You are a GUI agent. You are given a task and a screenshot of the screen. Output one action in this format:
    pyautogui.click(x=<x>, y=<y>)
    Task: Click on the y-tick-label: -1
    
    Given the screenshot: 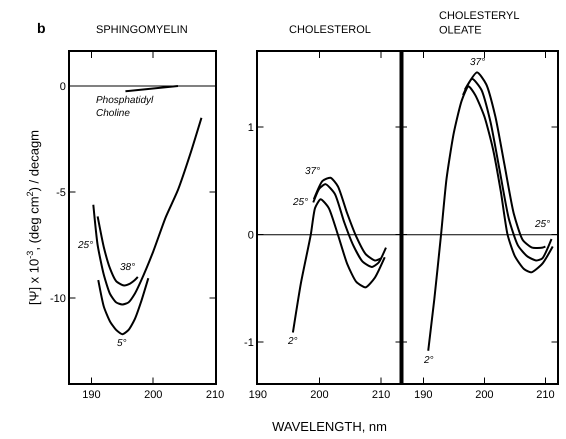 What is the action you would take?
    pyautogui.click(x=249, y=343)
    